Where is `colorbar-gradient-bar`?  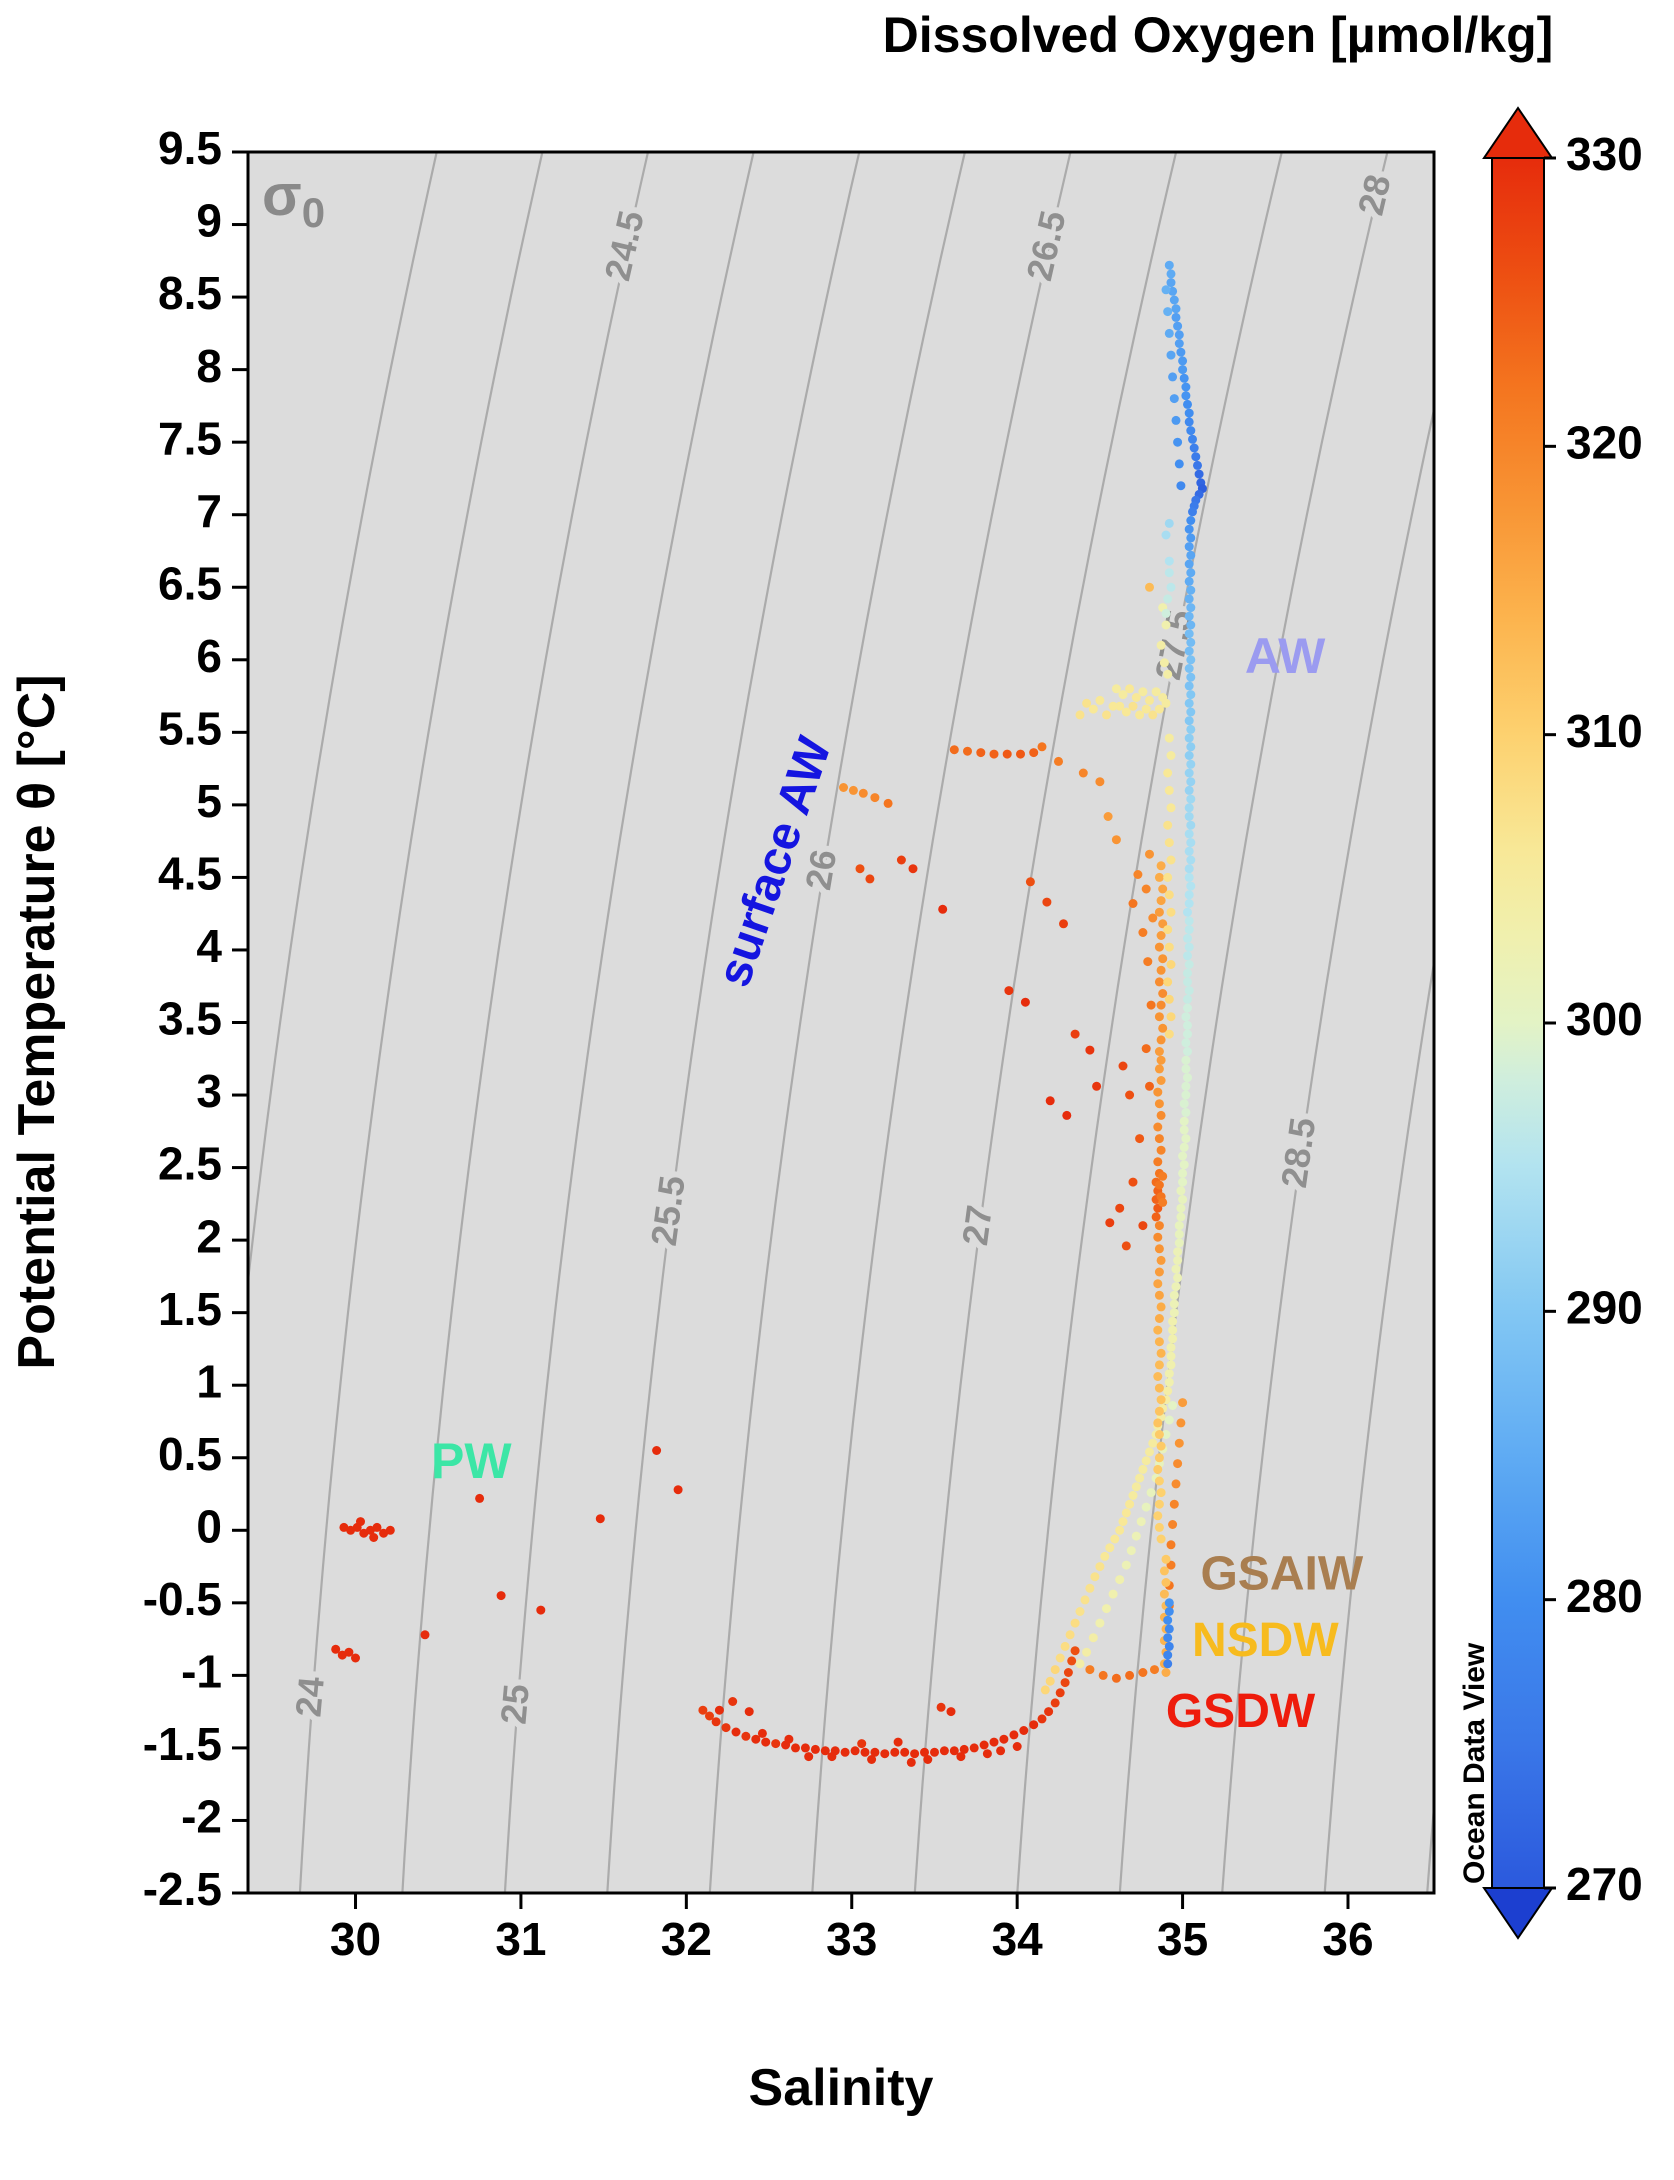 colorbar-gradient-bar is located at coordinates (1518, 1023).